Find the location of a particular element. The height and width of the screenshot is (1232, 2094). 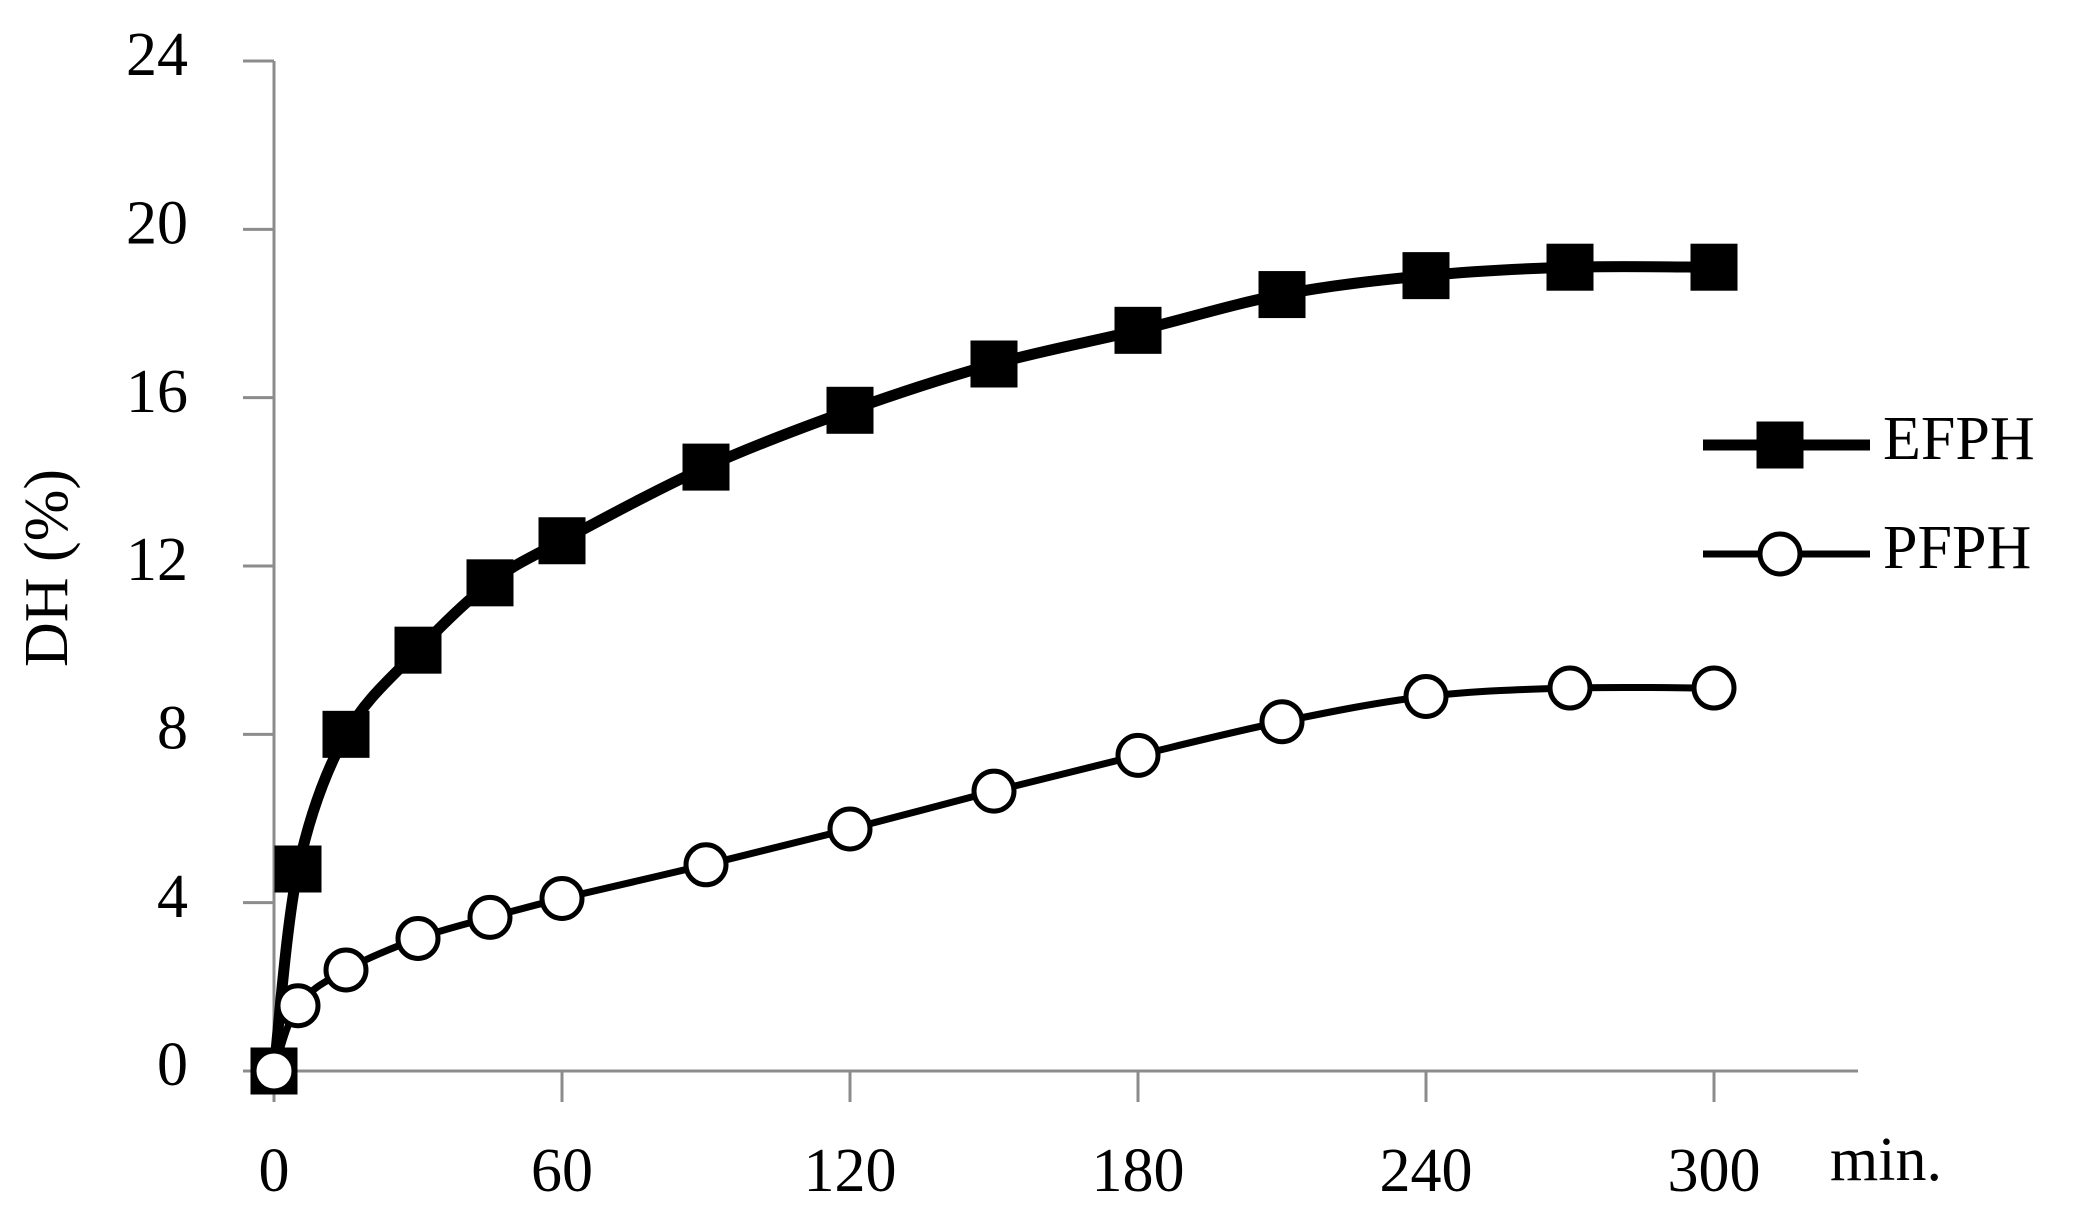

legend-label: PFPH is located at coordinates (1957, 548).